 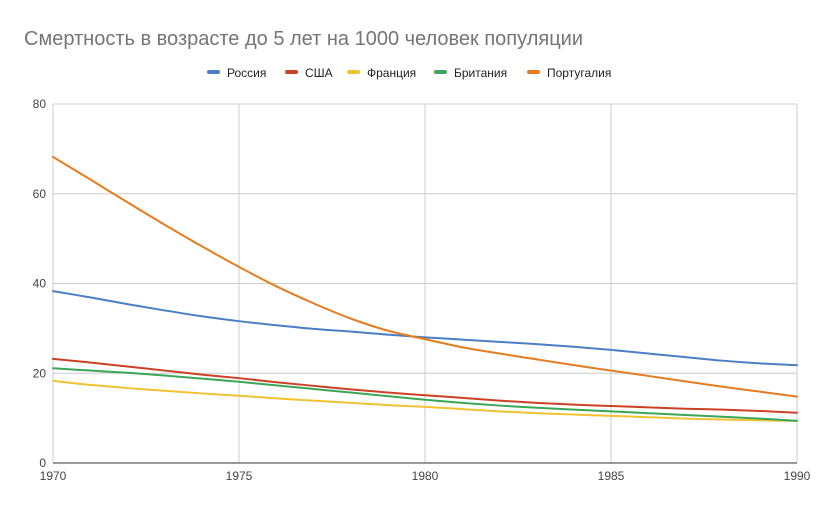 I want to click on x-tick-label: 1980, so click(x=425, y=476).